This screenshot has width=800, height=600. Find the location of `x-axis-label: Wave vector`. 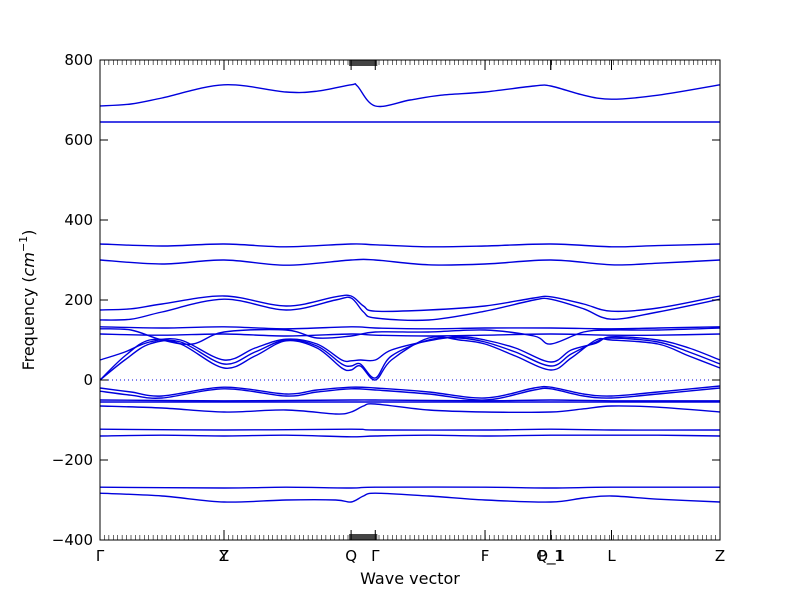

x-axis-label: Wave vector is located at coordinates (410, 578).